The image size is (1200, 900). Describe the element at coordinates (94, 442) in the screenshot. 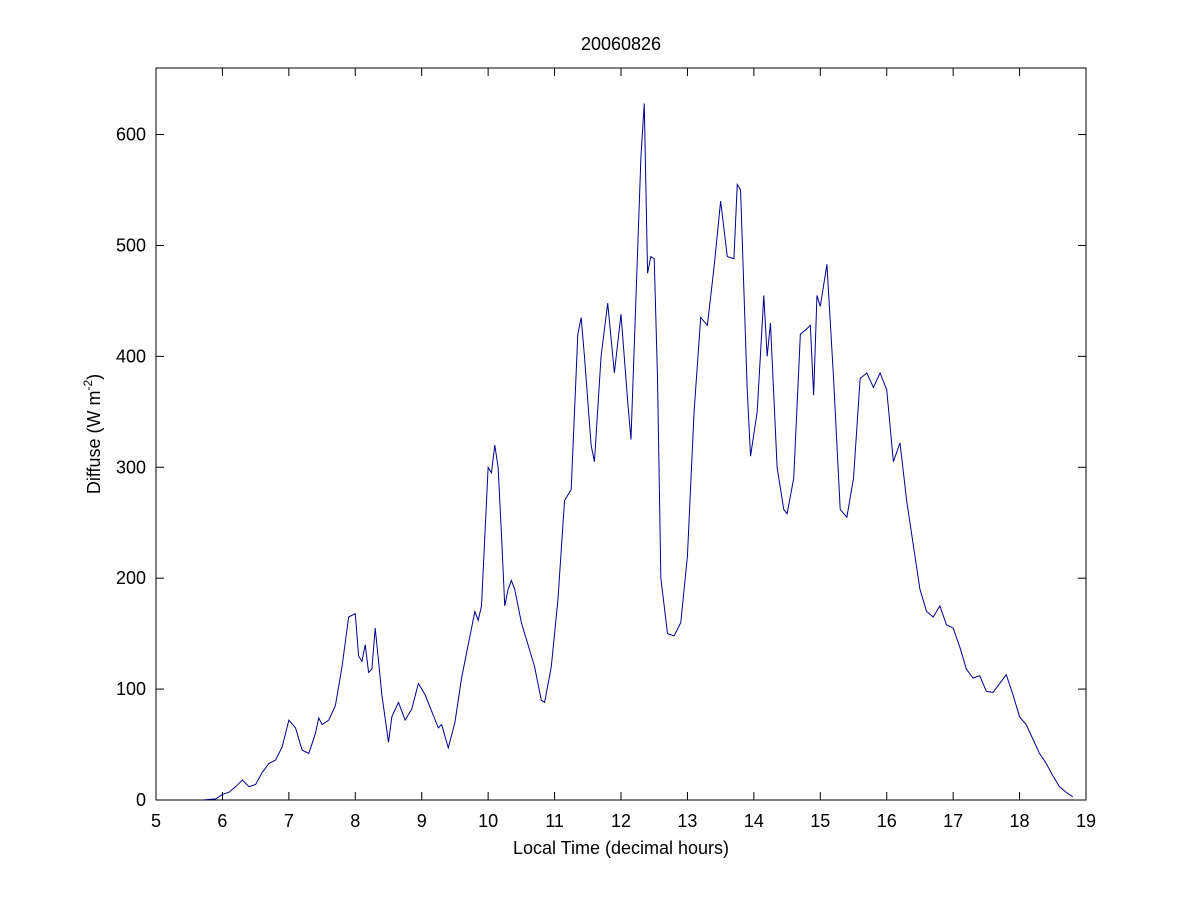

I see `y-label-text: Diffuse (W m` at that location.